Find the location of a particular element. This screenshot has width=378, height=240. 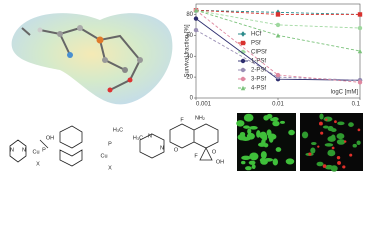

micrograph-right is located at coordinates (331, 142).